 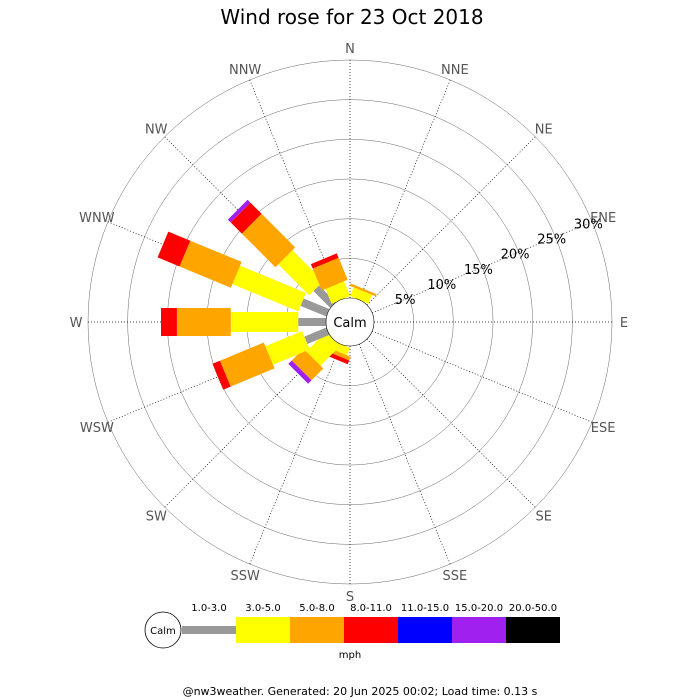 What do you see at coordinates (603, 218) in the screenshot?
I see `direction-label-ene: ENE` at bounding box center [603, 218].